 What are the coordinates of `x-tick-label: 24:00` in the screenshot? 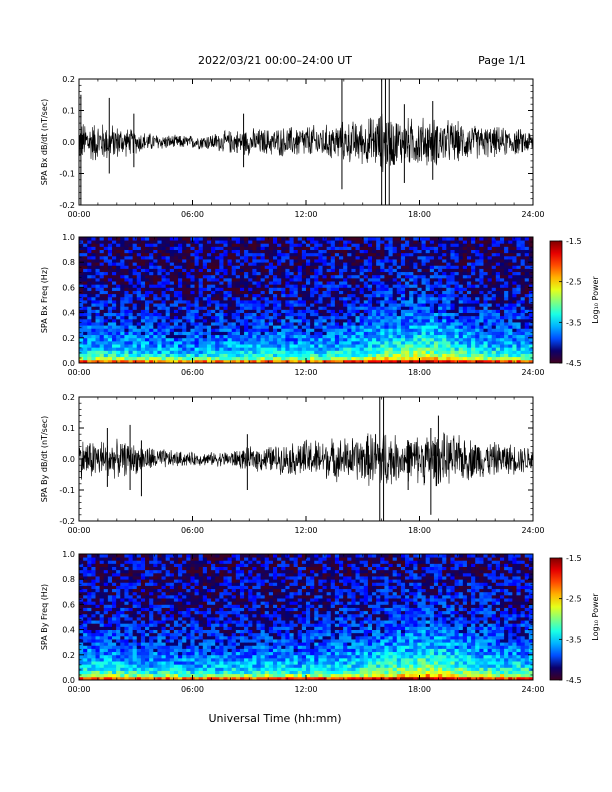 It's located at (532, 530).